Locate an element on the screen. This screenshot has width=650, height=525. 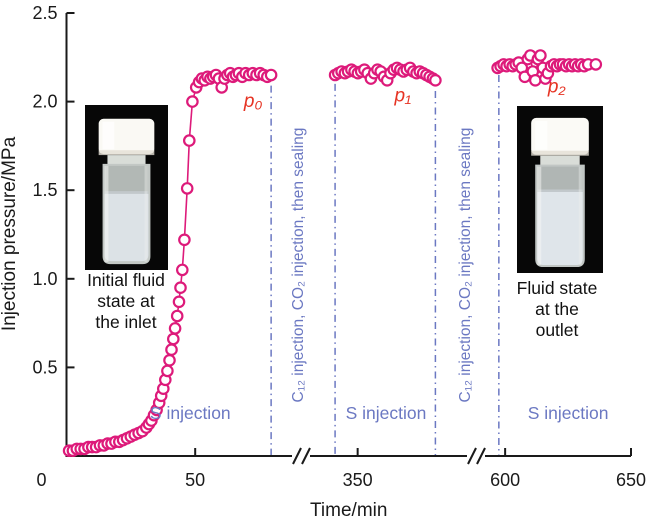
pressure-level-label: p₁ is located at coordinates (403, 96).